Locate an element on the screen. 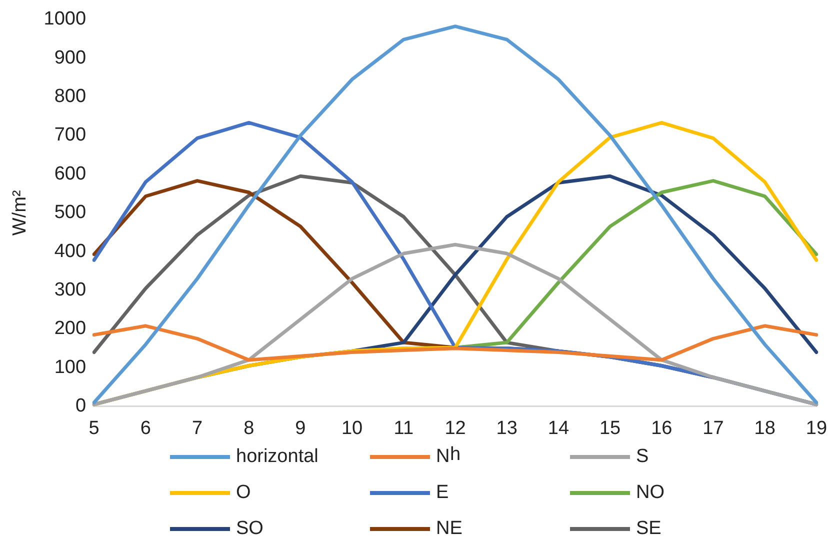  x-tick-label: 16 is located at coordinates (661, 429).